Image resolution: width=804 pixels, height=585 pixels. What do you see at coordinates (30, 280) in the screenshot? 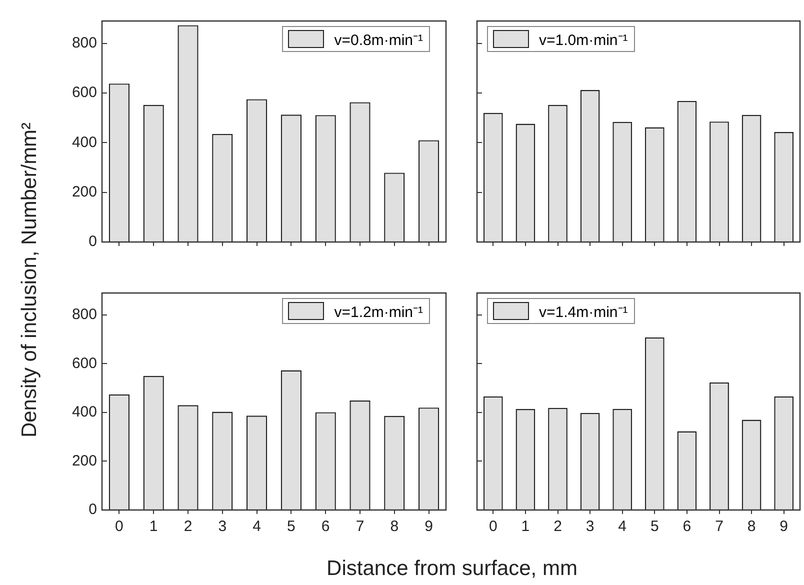
I see `y-axis-title: Density of inclusion, Number/mm²` at bounding box center [30, 280].